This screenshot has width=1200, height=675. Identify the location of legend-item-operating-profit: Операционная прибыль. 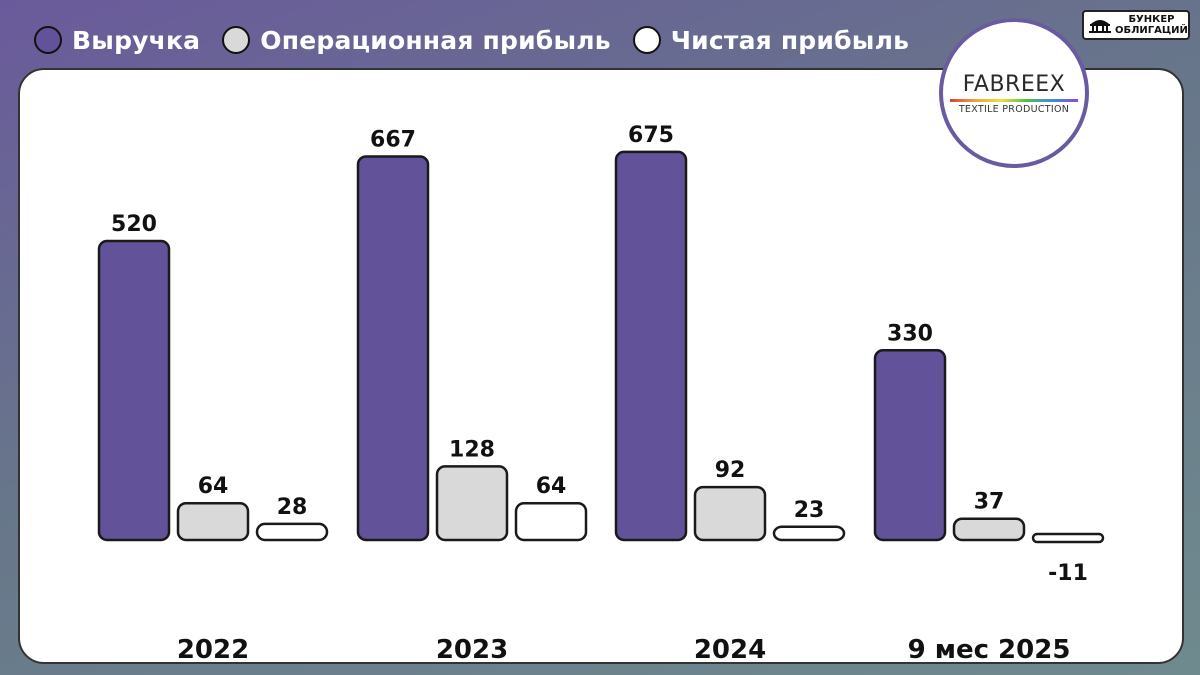
(416, 40).